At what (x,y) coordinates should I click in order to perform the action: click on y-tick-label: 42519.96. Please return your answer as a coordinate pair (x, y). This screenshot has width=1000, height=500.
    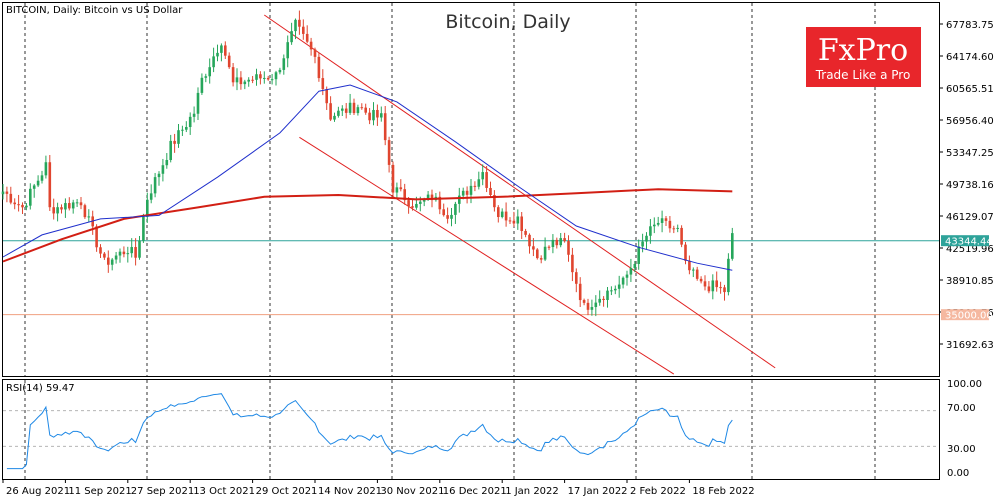
    Looking at the image, I should click on (970, 249).